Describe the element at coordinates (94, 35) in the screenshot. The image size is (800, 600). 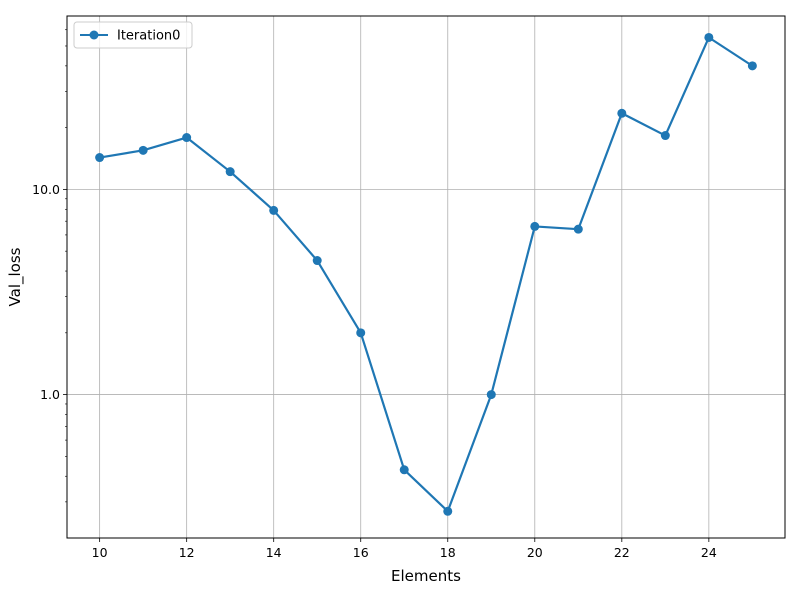
I see `legend-marker-sample` at that location.